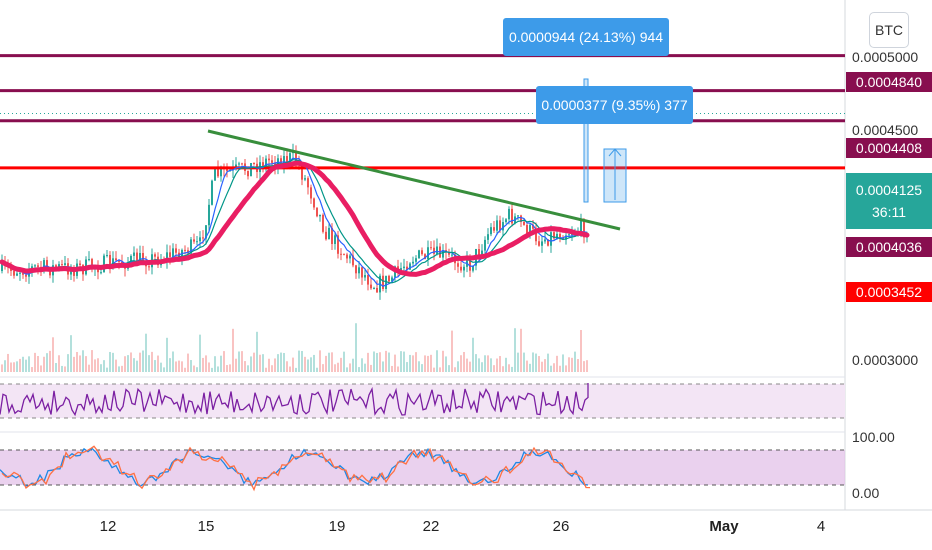  What do you see at coordinates (422, 467) in the screenshot?
I see `osc2-band` at bounding box center [422, 467].